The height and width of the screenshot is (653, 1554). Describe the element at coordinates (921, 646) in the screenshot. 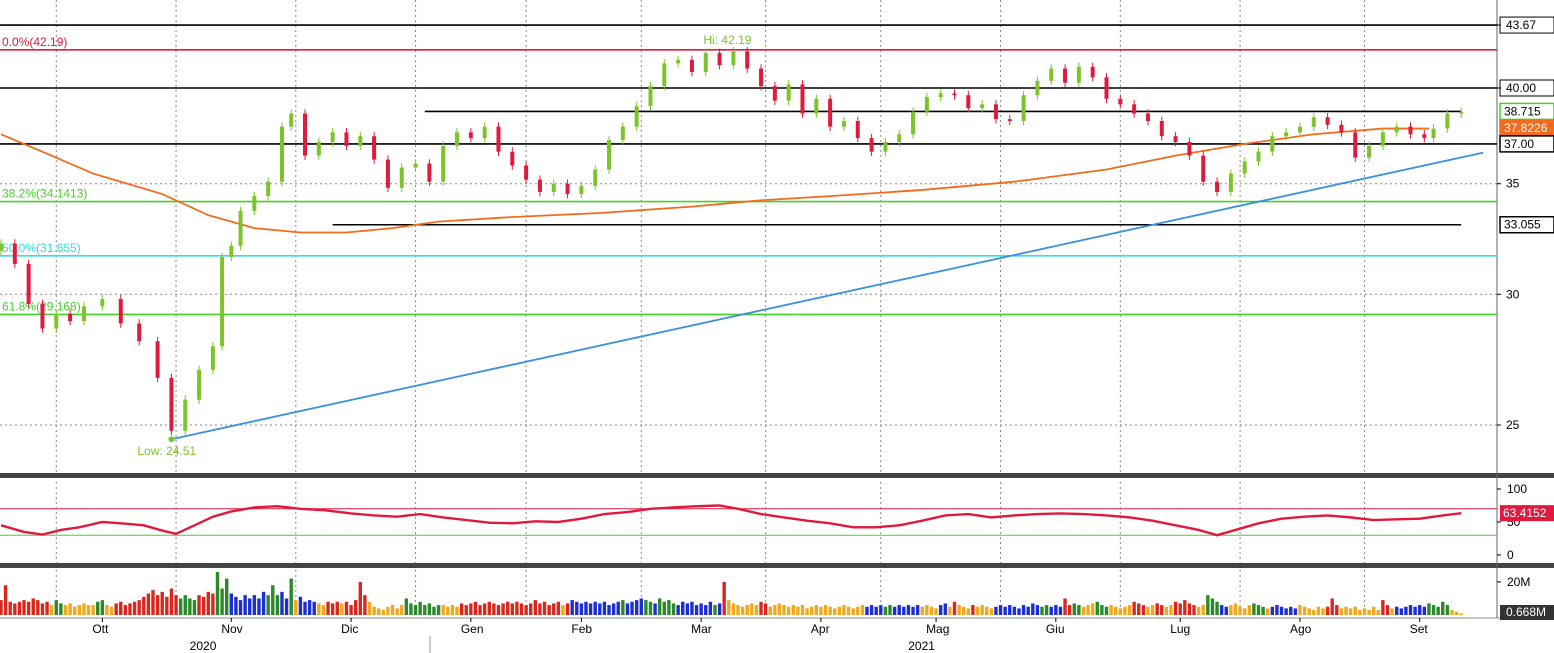

I see `year-label: 2021` at that location.